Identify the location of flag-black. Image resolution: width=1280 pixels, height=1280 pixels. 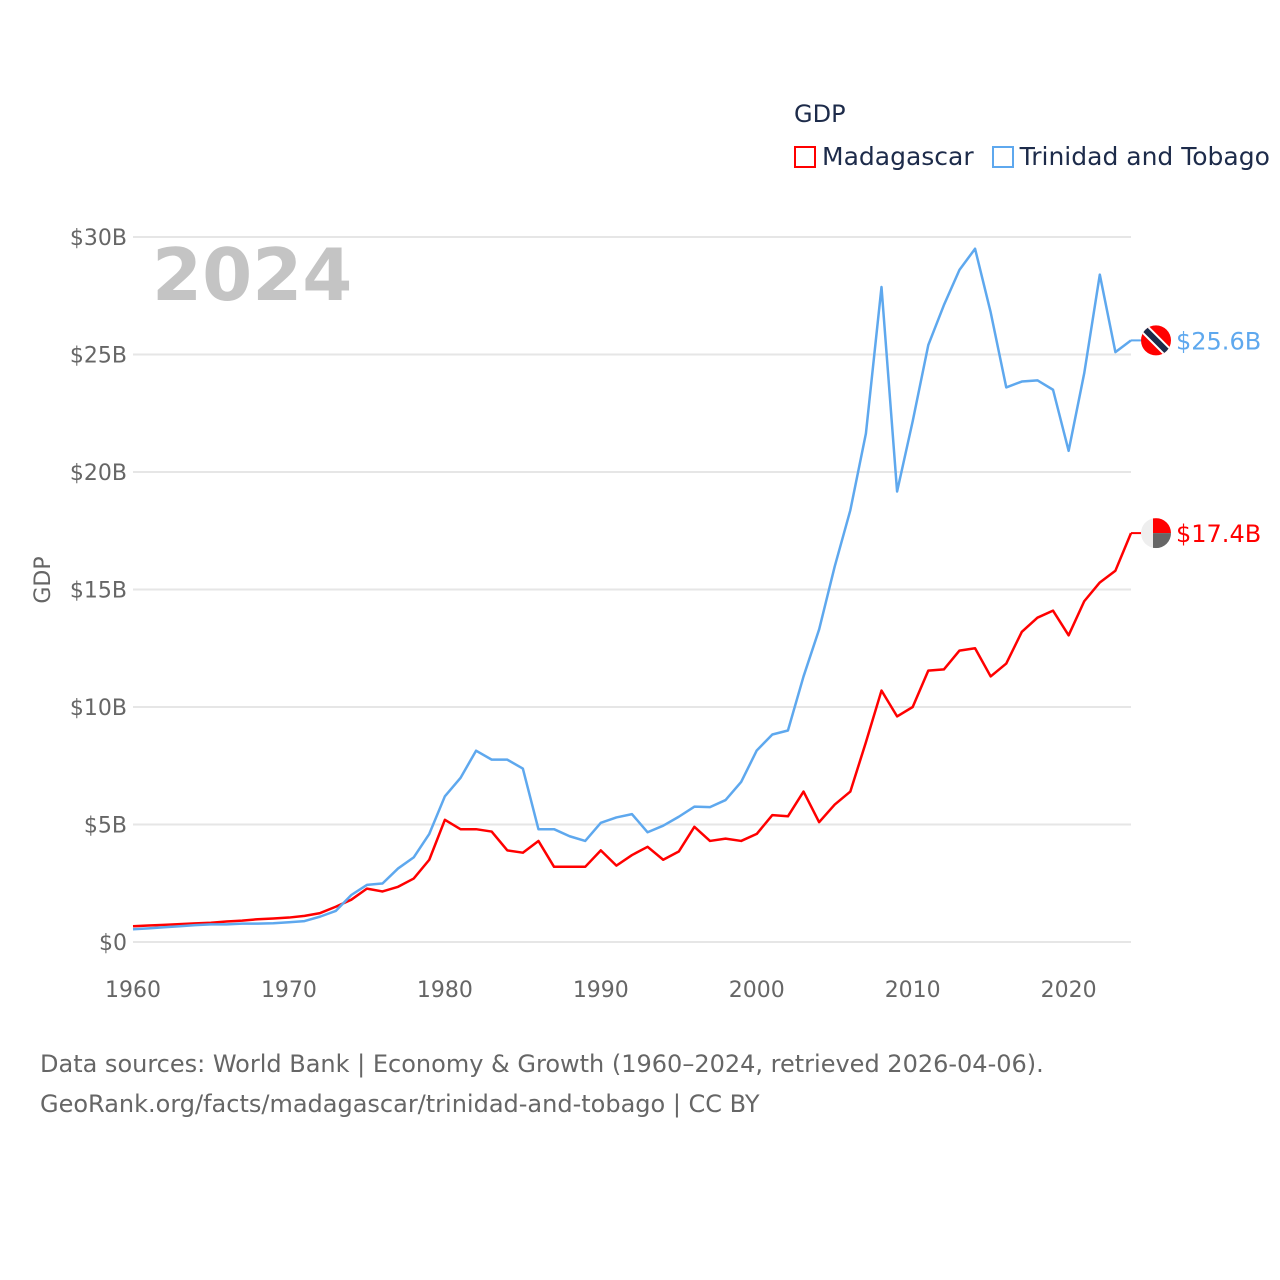
(1156, 340).